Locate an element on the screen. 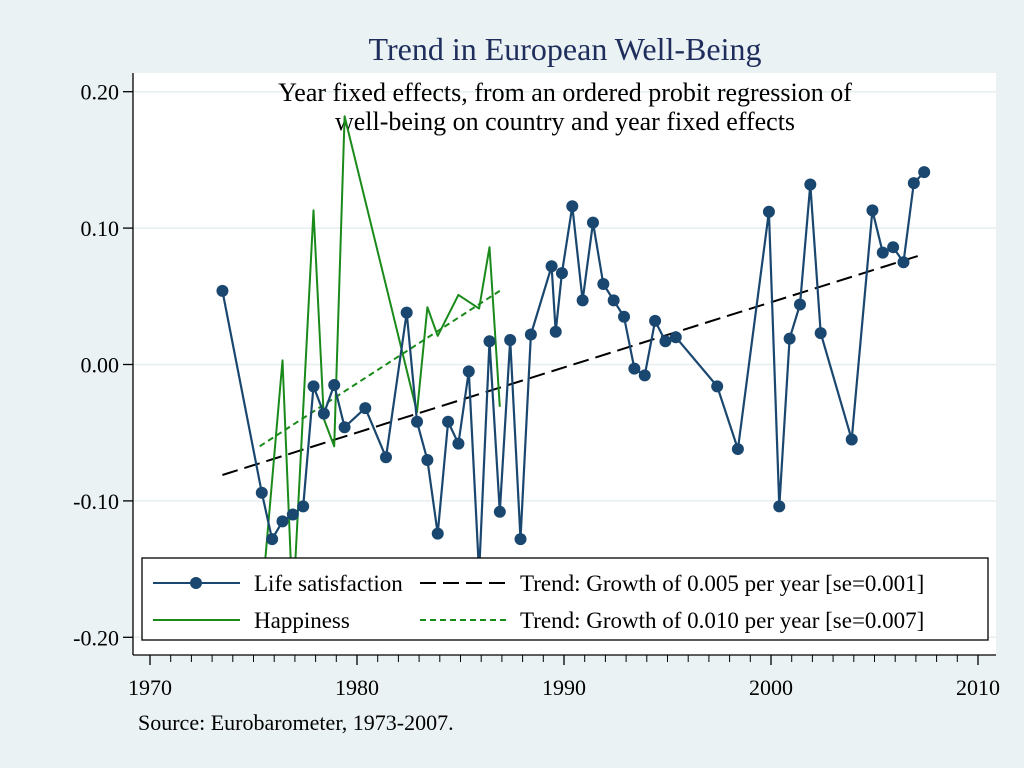  x-tick-label-3: 2000 is located at coordinates (771, 687).